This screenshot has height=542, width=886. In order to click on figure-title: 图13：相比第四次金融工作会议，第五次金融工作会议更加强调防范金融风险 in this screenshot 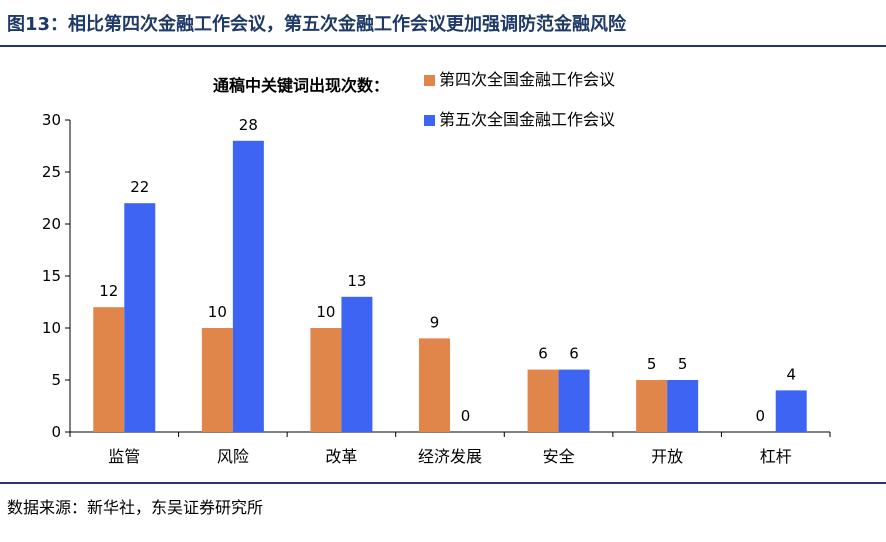, I will do `click(317, 24)`.